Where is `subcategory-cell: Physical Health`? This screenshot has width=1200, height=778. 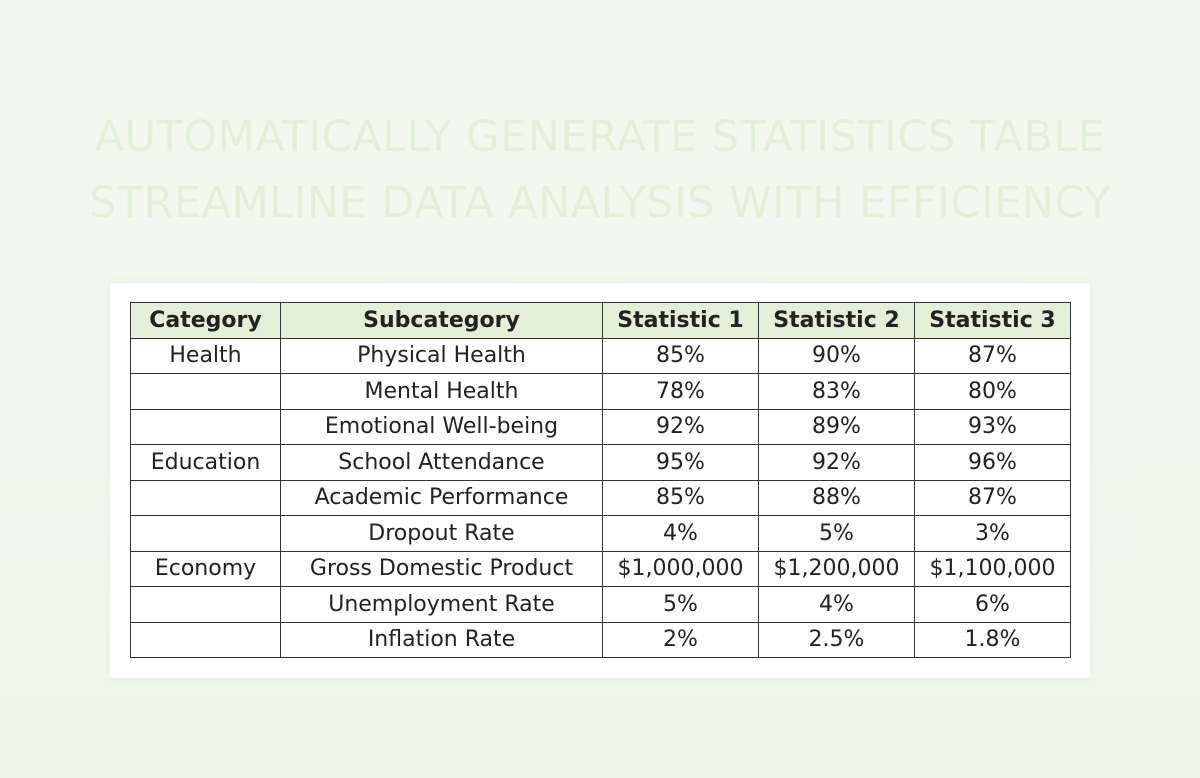
subcategory-cell: Physical Health is located at coordinates (441, 355).